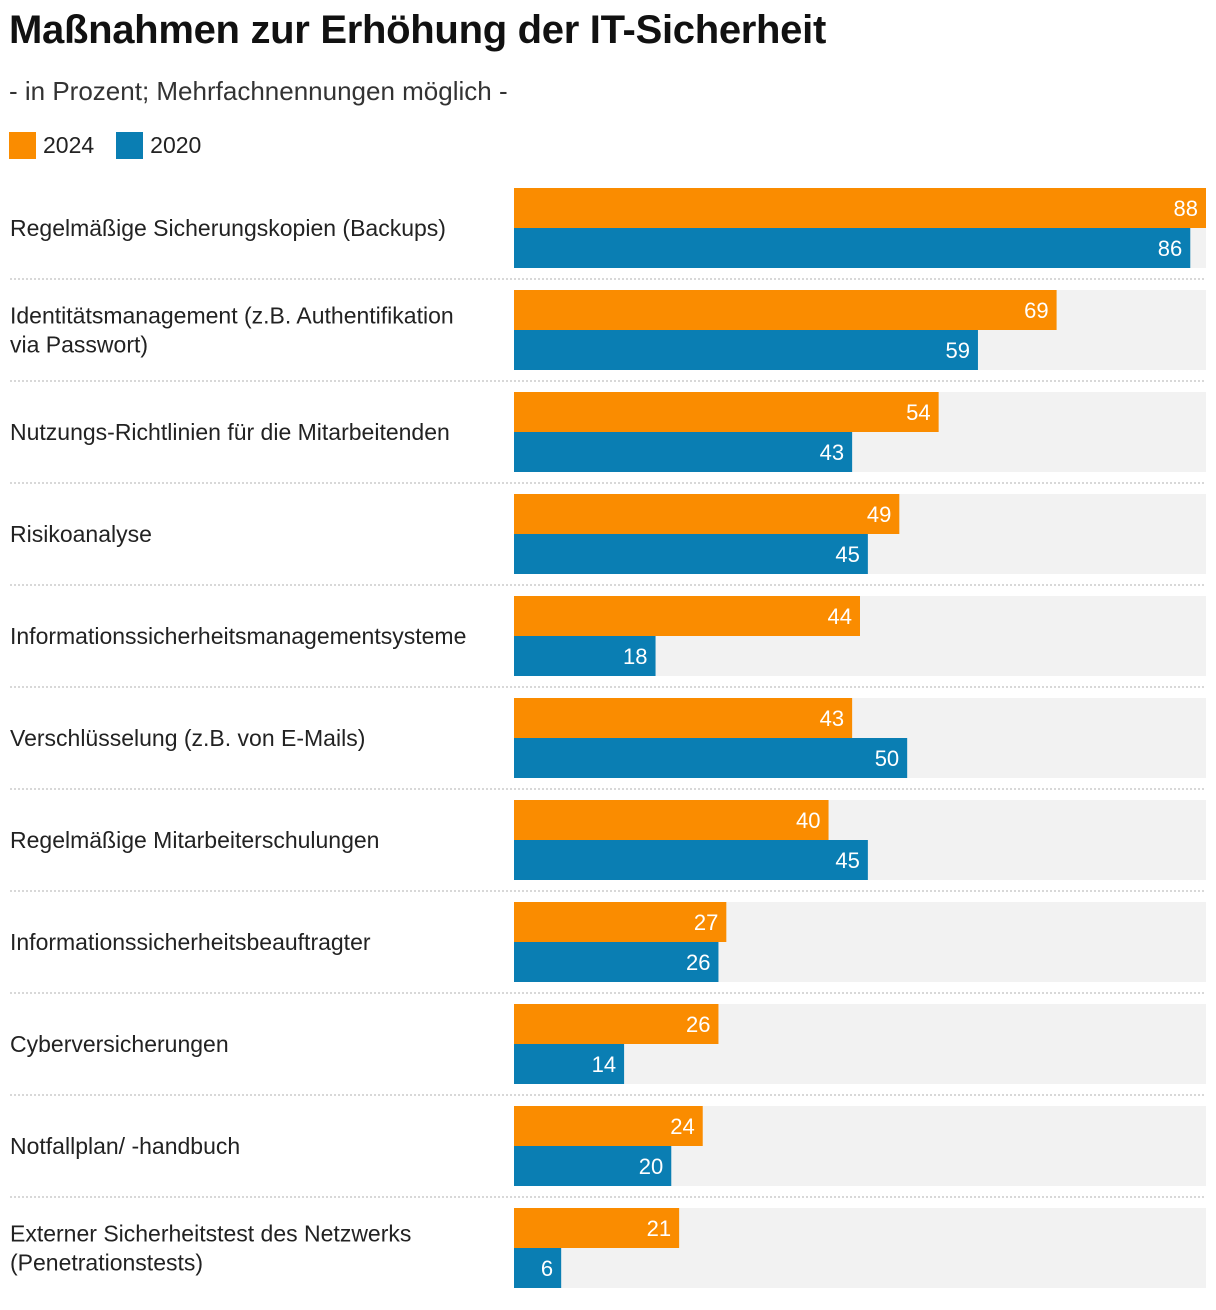 The image size is (1216, 1310). What do you see at coordinates (79, 345) in the screenshot?
I see `category-label-line: via Passwort)` at bounding box center [79, 345].